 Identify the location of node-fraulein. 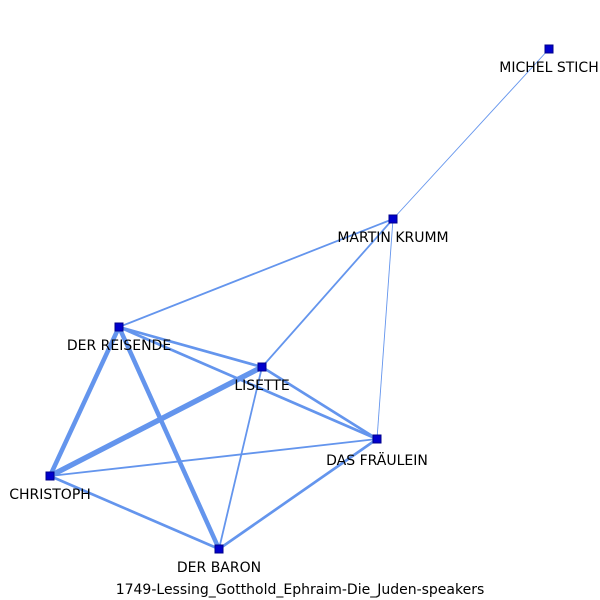
(377, 439).